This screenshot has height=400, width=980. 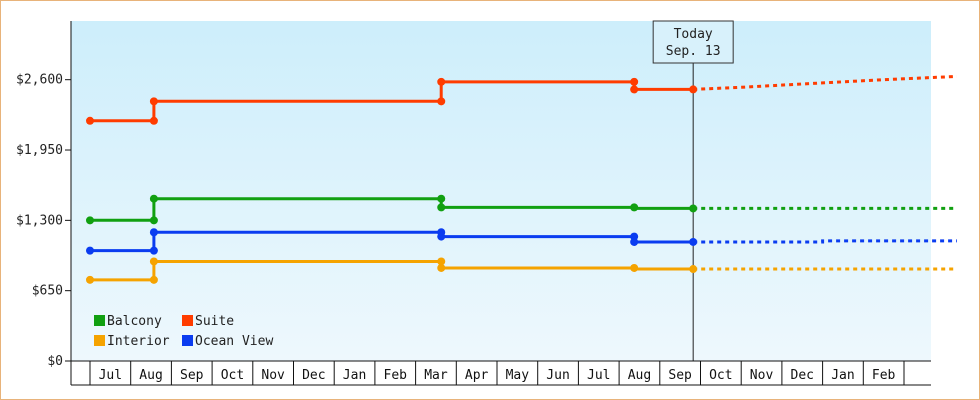 I want to click on legend-label: Balcony, so click(x=134, y=321).